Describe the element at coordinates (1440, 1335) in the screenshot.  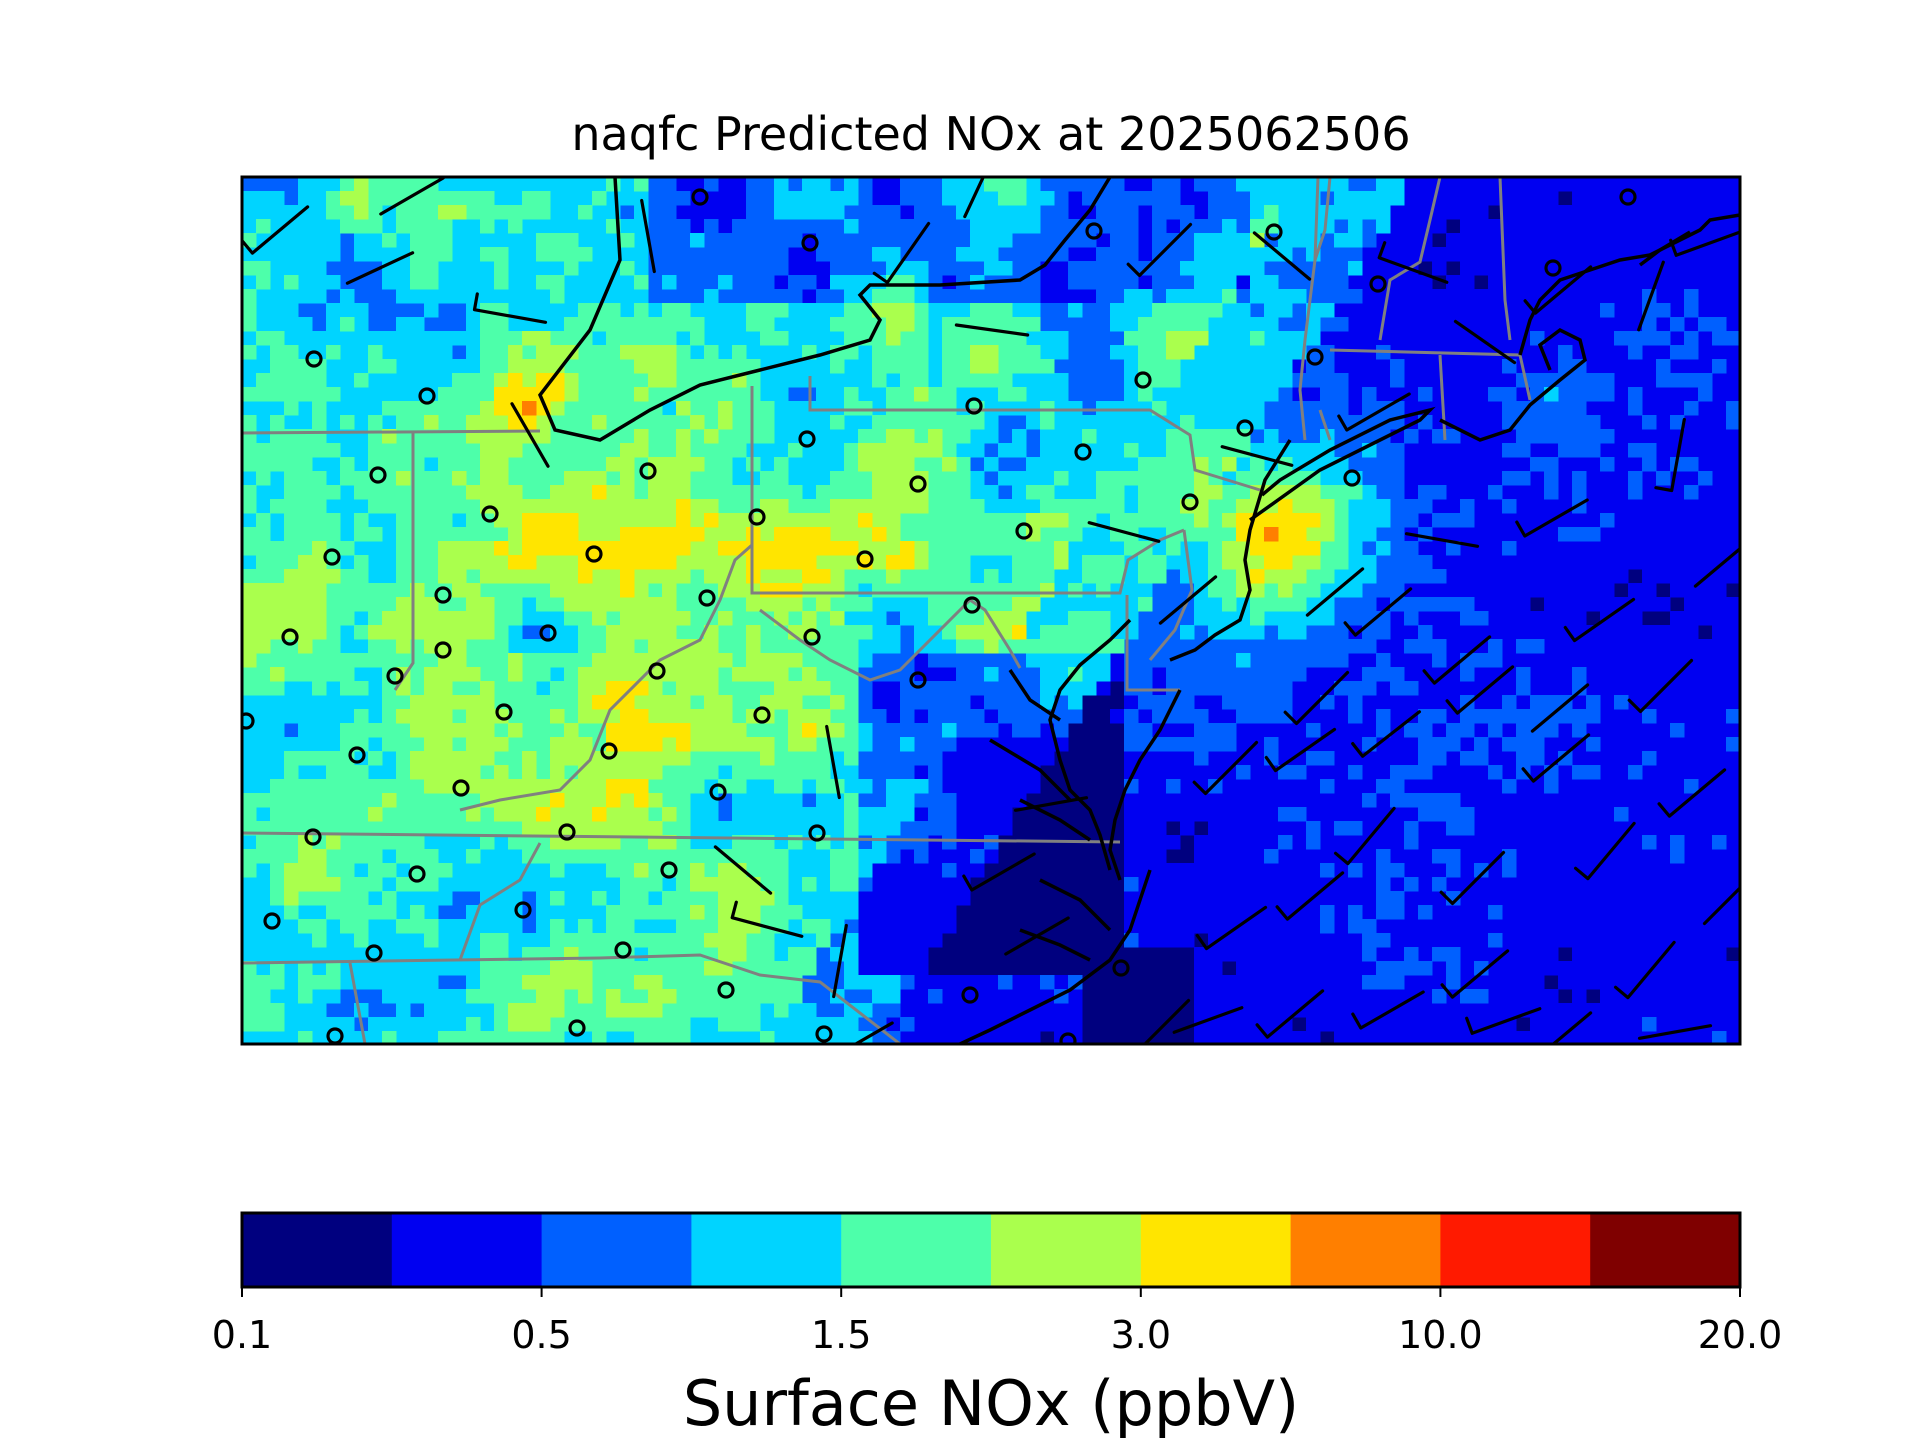
I see `colorbar-tick-label: 10.0` at that location.